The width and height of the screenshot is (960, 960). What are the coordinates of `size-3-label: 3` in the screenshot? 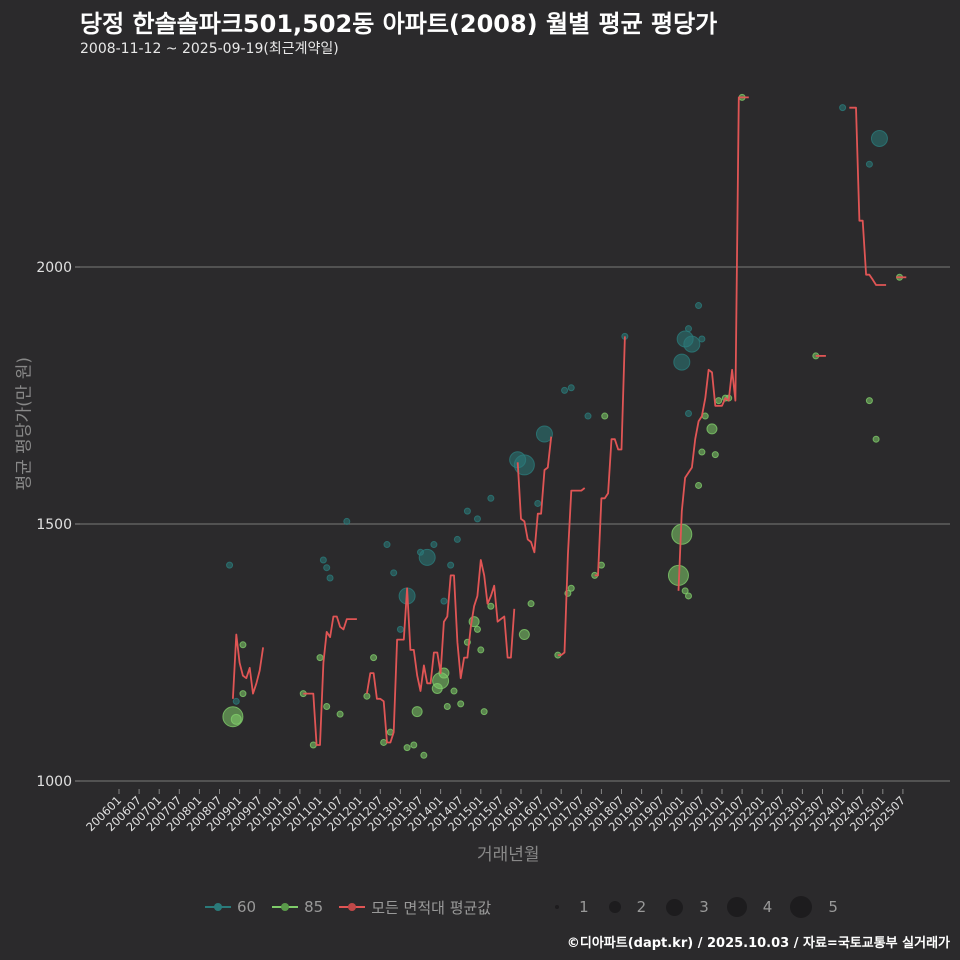 It's located at (704, 907).